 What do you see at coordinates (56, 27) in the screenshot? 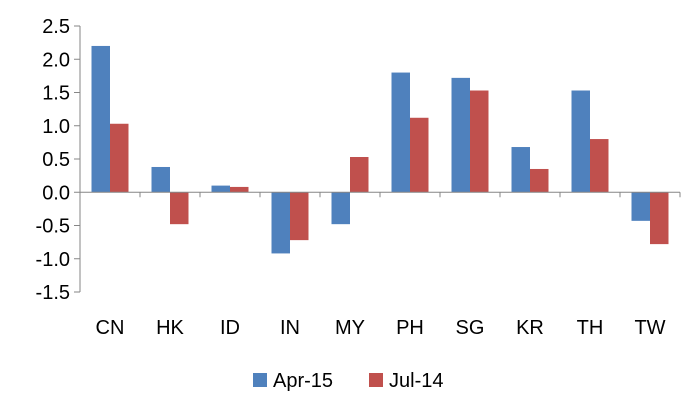
I see `y-tick-label: 2.5` at bounding box center [56, 27].